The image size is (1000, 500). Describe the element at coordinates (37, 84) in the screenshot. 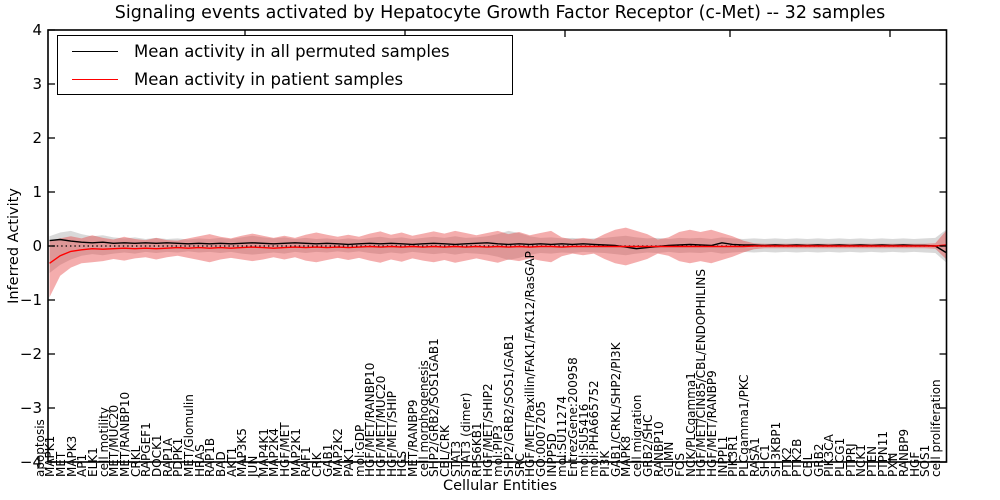

I see `y-tick-label: 3` at that location.